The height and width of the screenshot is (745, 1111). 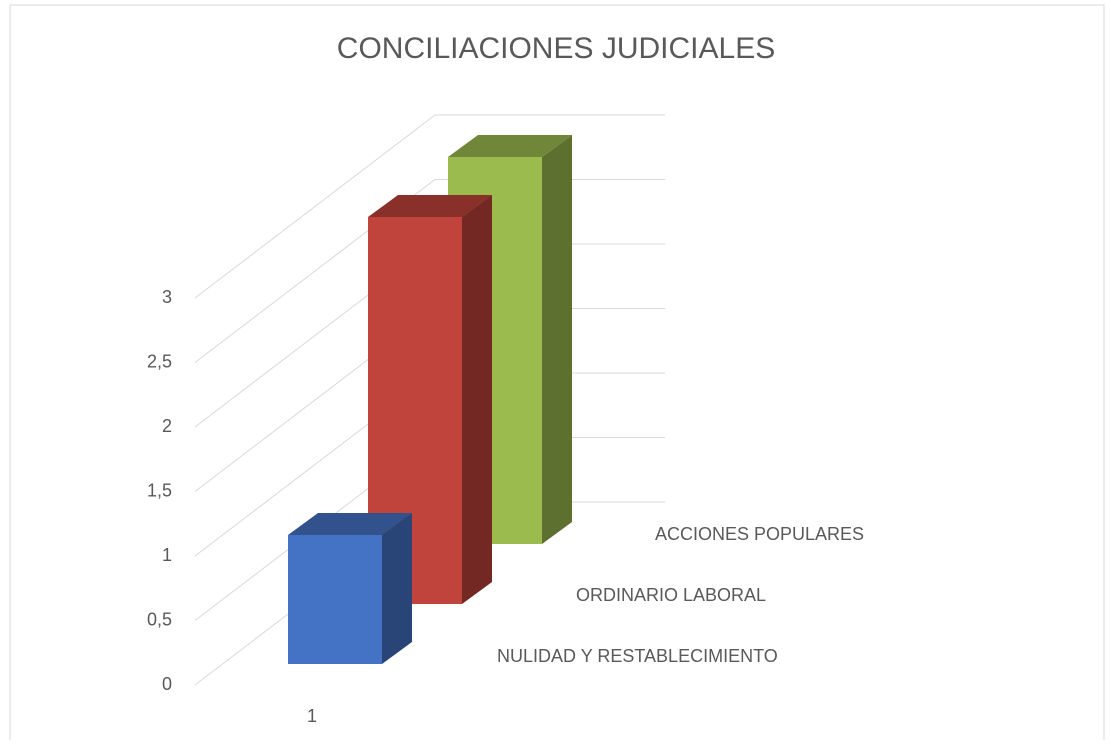 What do you see at coordinates (671, 595) in the screenshot?
I see `series-label: ORDINARIO LABORAL` at bounding box center [671, 595].